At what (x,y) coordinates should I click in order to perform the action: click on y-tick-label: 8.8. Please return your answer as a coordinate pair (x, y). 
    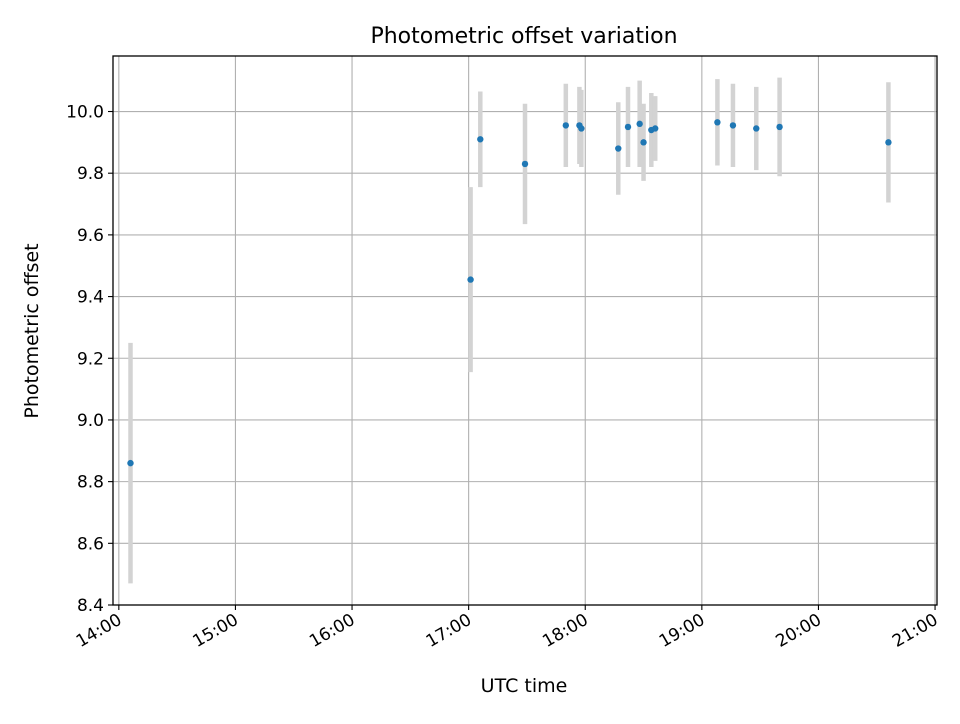
    Looking at the image, I should click on (90, 483).